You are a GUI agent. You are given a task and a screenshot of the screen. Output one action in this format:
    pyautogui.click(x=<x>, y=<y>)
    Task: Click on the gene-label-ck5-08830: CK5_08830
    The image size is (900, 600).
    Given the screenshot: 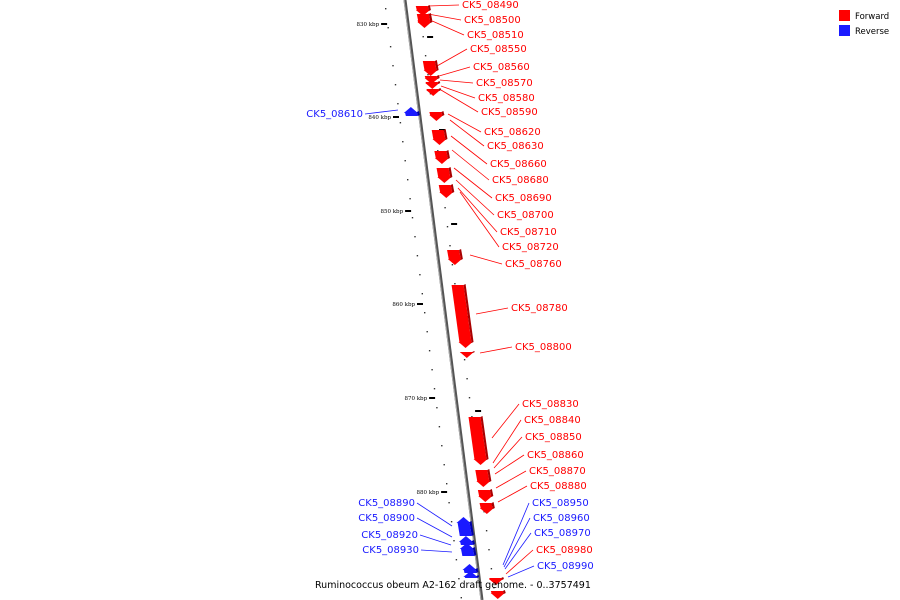 What is the action you would take?
    pyautogui.click(x=550, y=404)
    